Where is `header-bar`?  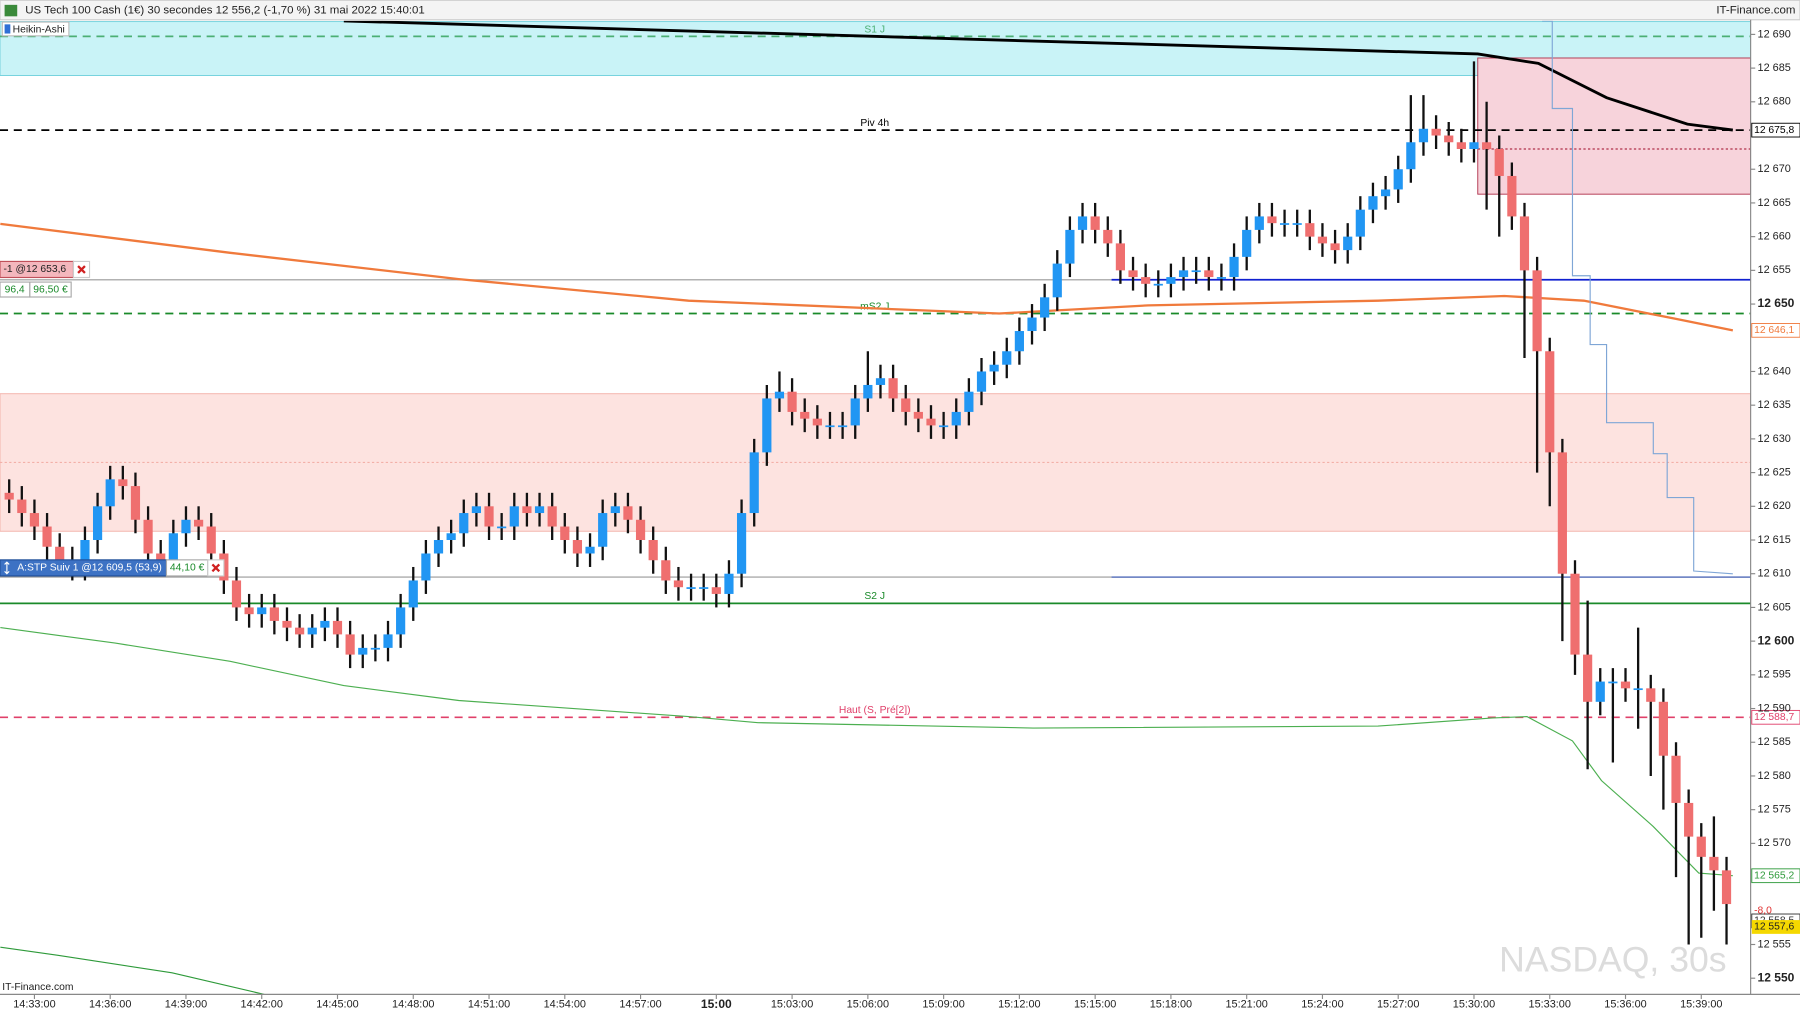 header-bar is located at coordinates (900, 10).